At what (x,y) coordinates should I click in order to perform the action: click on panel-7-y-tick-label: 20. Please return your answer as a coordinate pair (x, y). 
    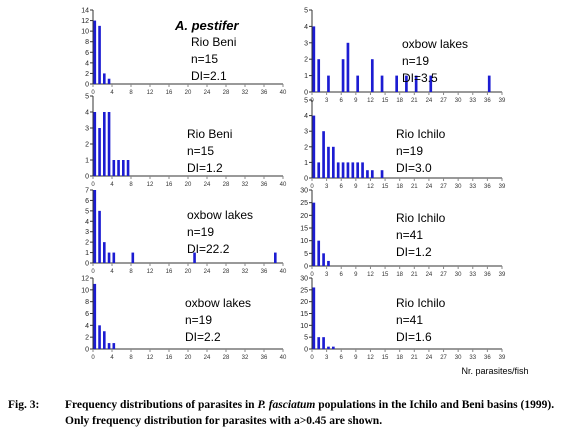
    Looking at the image, I should click on (304, 216).